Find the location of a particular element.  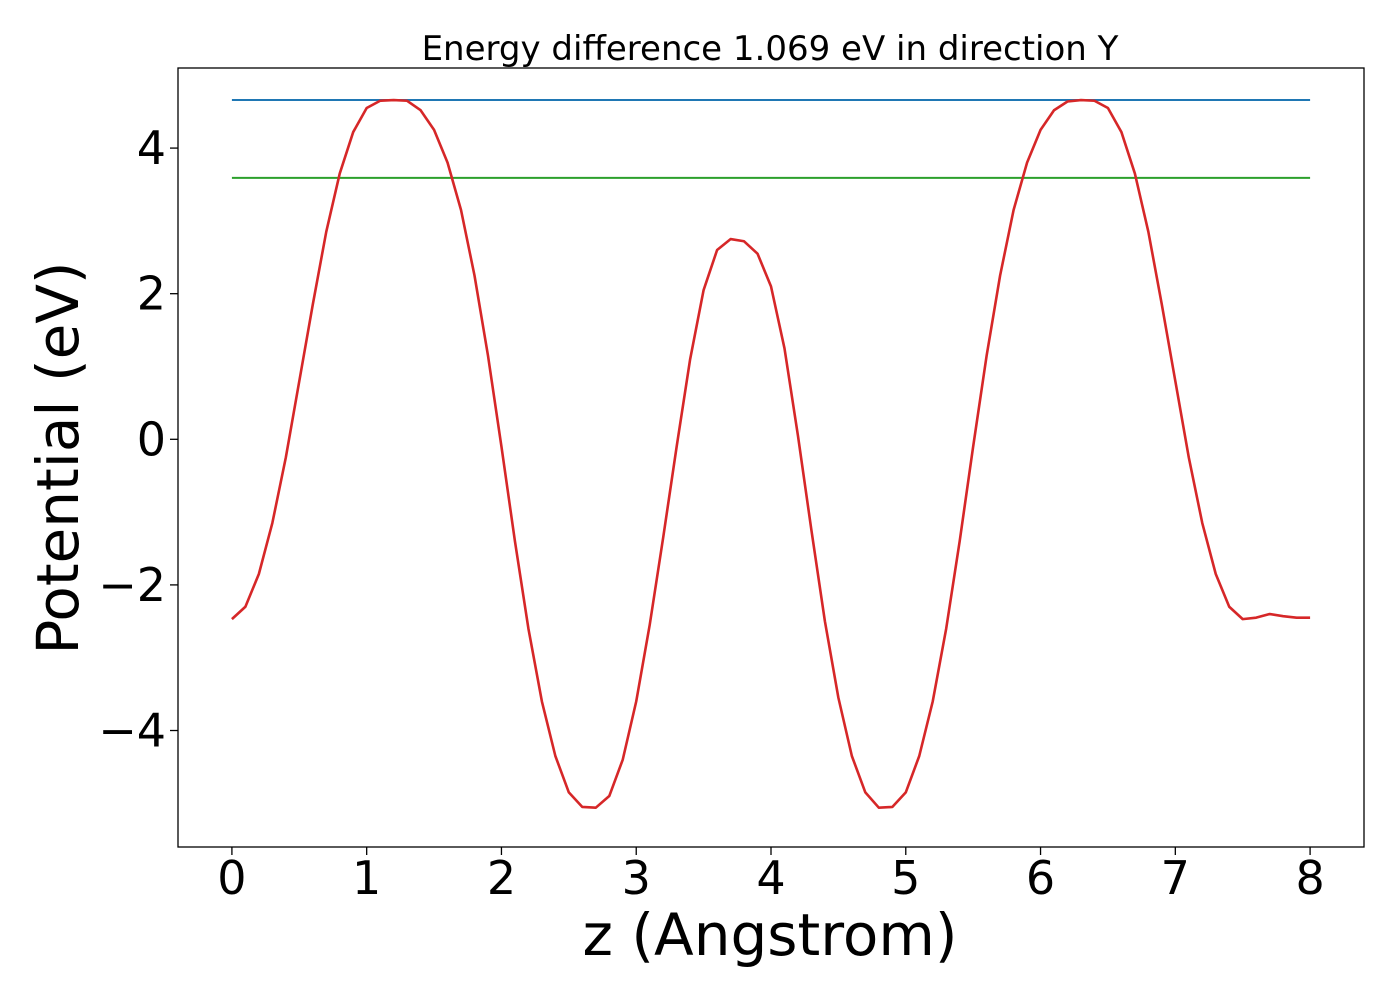

x-tick-label: 2 is located at coordinates (501, 878).